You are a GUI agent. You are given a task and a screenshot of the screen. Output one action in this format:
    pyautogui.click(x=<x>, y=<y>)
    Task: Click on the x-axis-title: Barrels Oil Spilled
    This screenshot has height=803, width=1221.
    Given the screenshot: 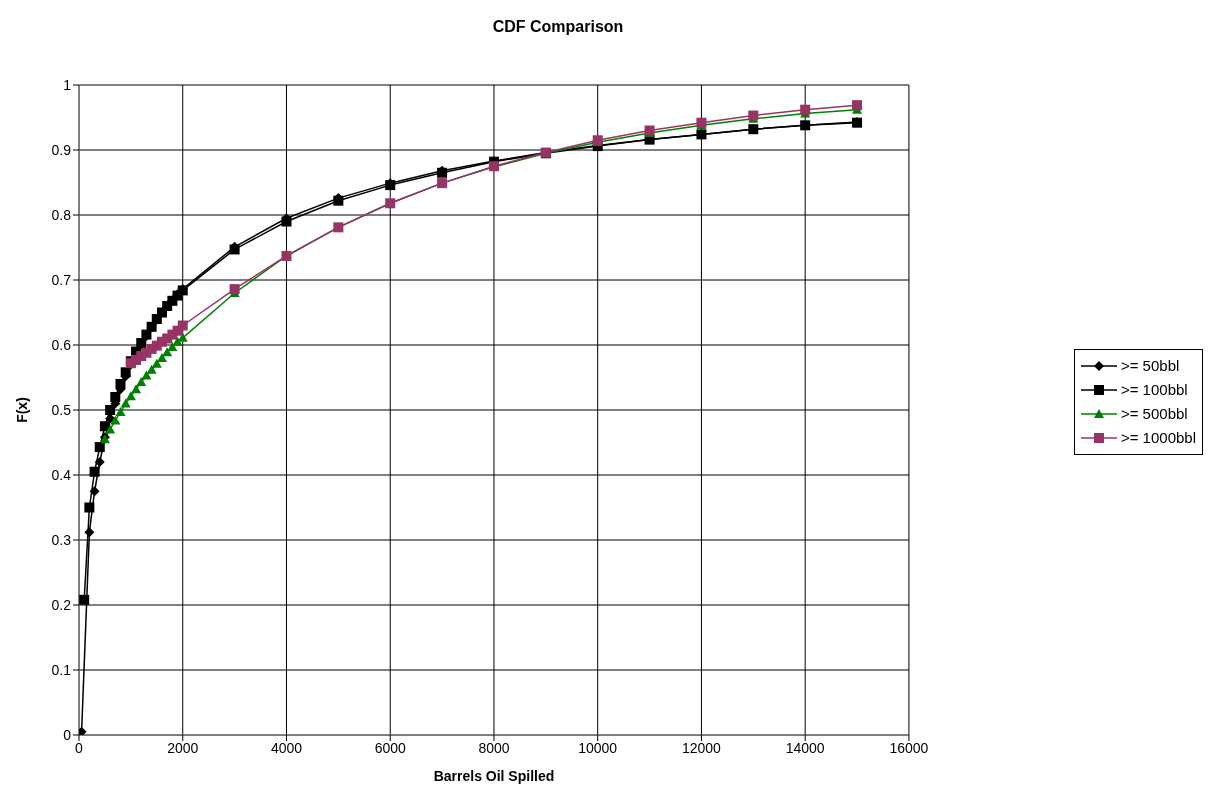 What is the action you would take?
    pyautogui.click(x=494, y=776)
    